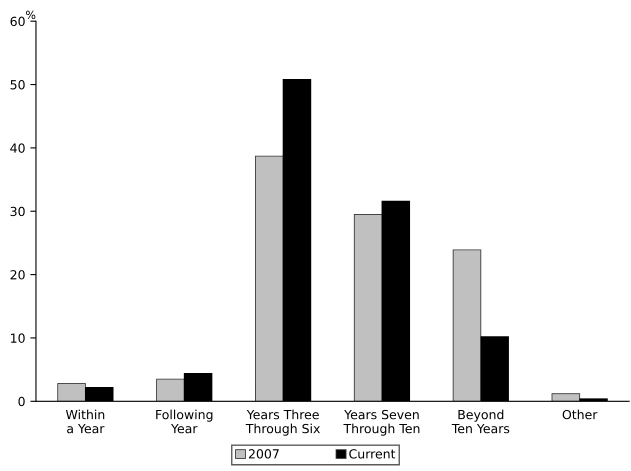 The image size is (631, 471). I want to click on x-tick-label: Following Year, so click(184, 422).